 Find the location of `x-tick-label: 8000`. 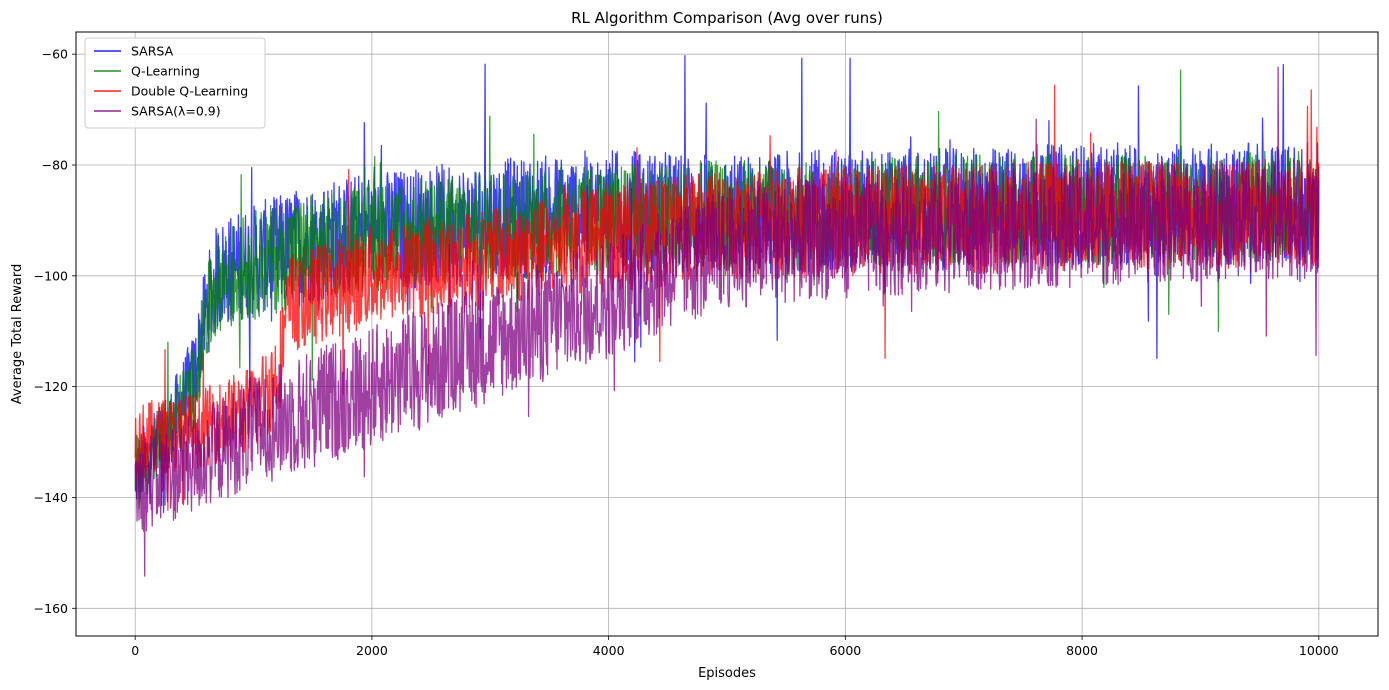

x-tick-label: 8000 is located at coordinates (1082, 650).